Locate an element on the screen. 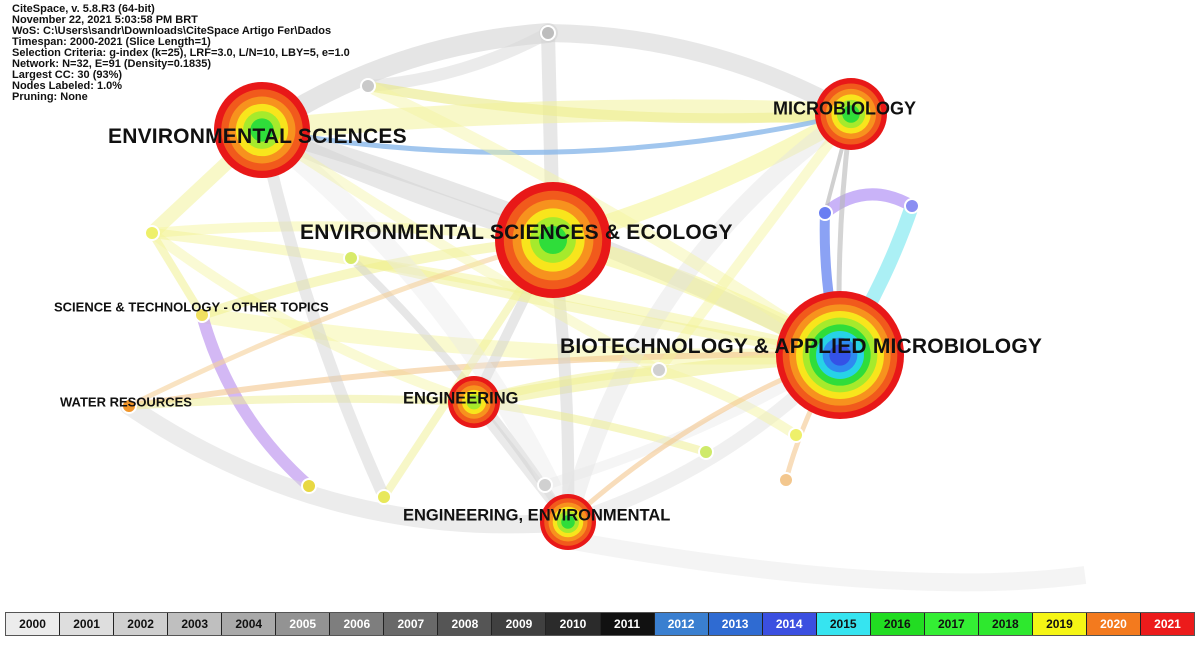 The width and height of the screenshot is (1200, 645). legend-year-2006: 2006 is located at coordinates (357, 624).